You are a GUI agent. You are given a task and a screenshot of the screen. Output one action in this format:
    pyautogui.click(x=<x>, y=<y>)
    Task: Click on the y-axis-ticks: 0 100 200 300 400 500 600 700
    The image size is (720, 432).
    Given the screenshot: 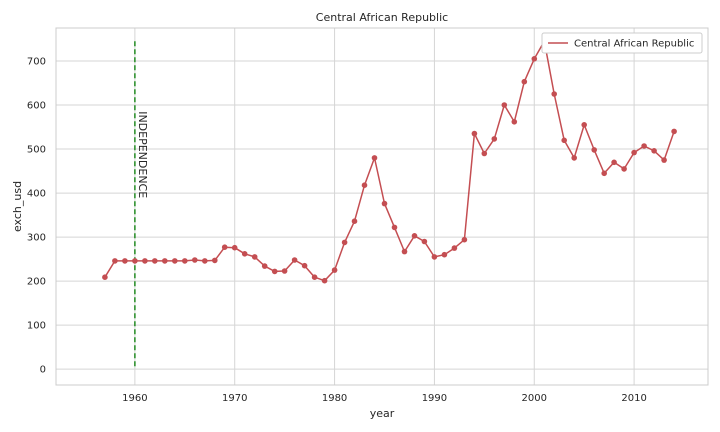 What is the action you would take?
    pyautogui.click(x=36, y=216)
    